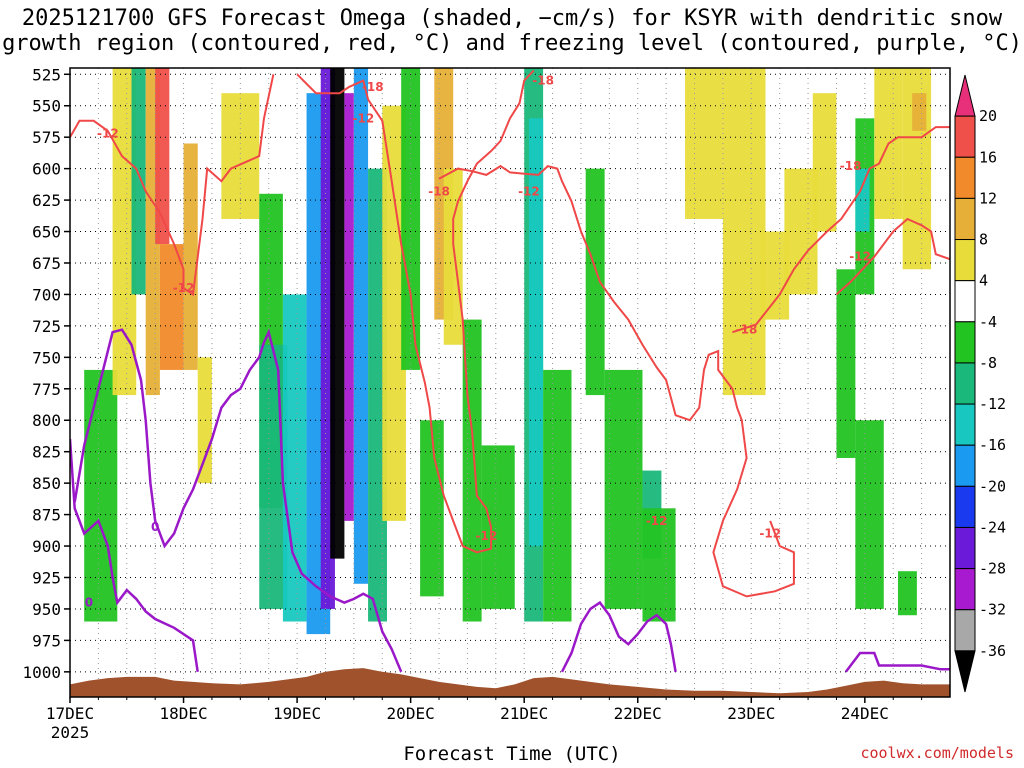 The width and height of the screenshot is (1024, 768). What do you see at coordinates (983, 240) in the screenshot?
I see `colorbar-label-3: 8` at bounding box center [983, 240].